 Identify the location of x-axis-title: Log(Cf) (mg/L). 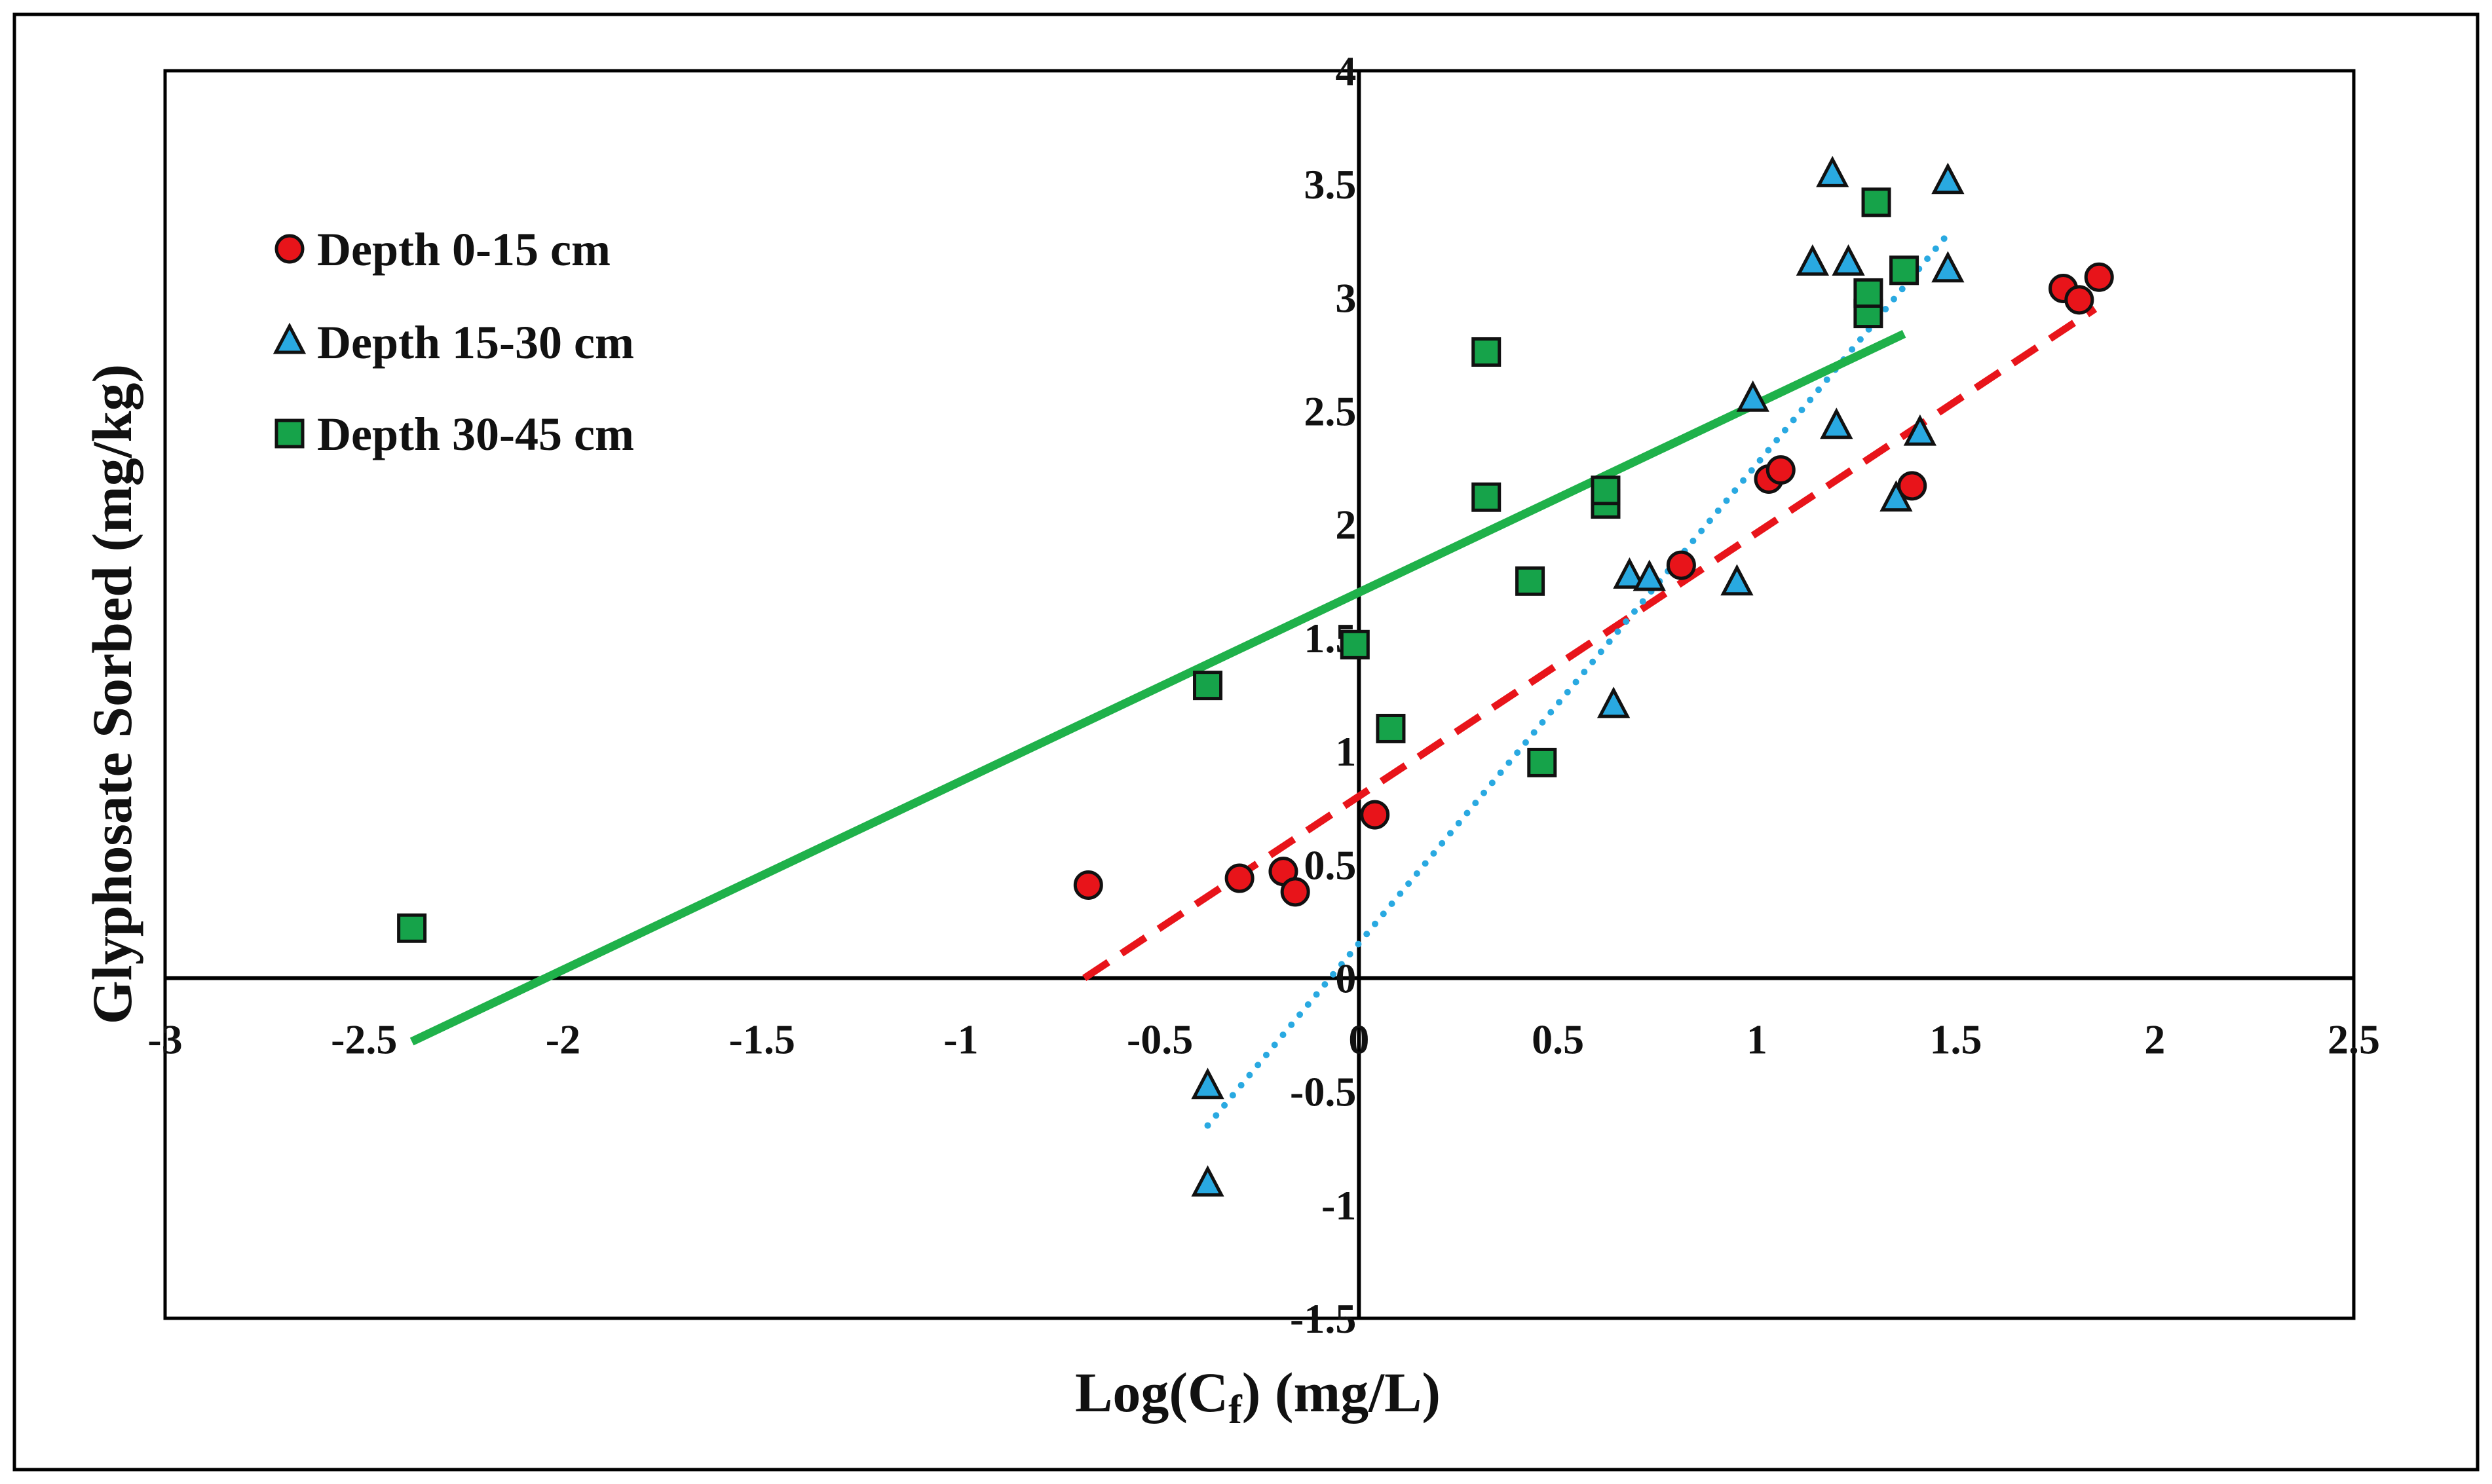
(1258, 1396).